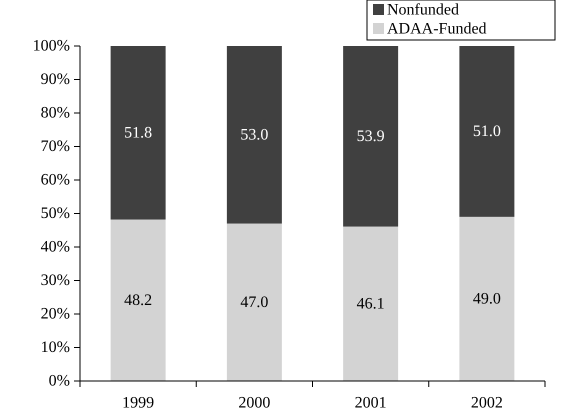 The image size is (565, 413). I want to click on y-tick-label: 30%, so click(55, 280).